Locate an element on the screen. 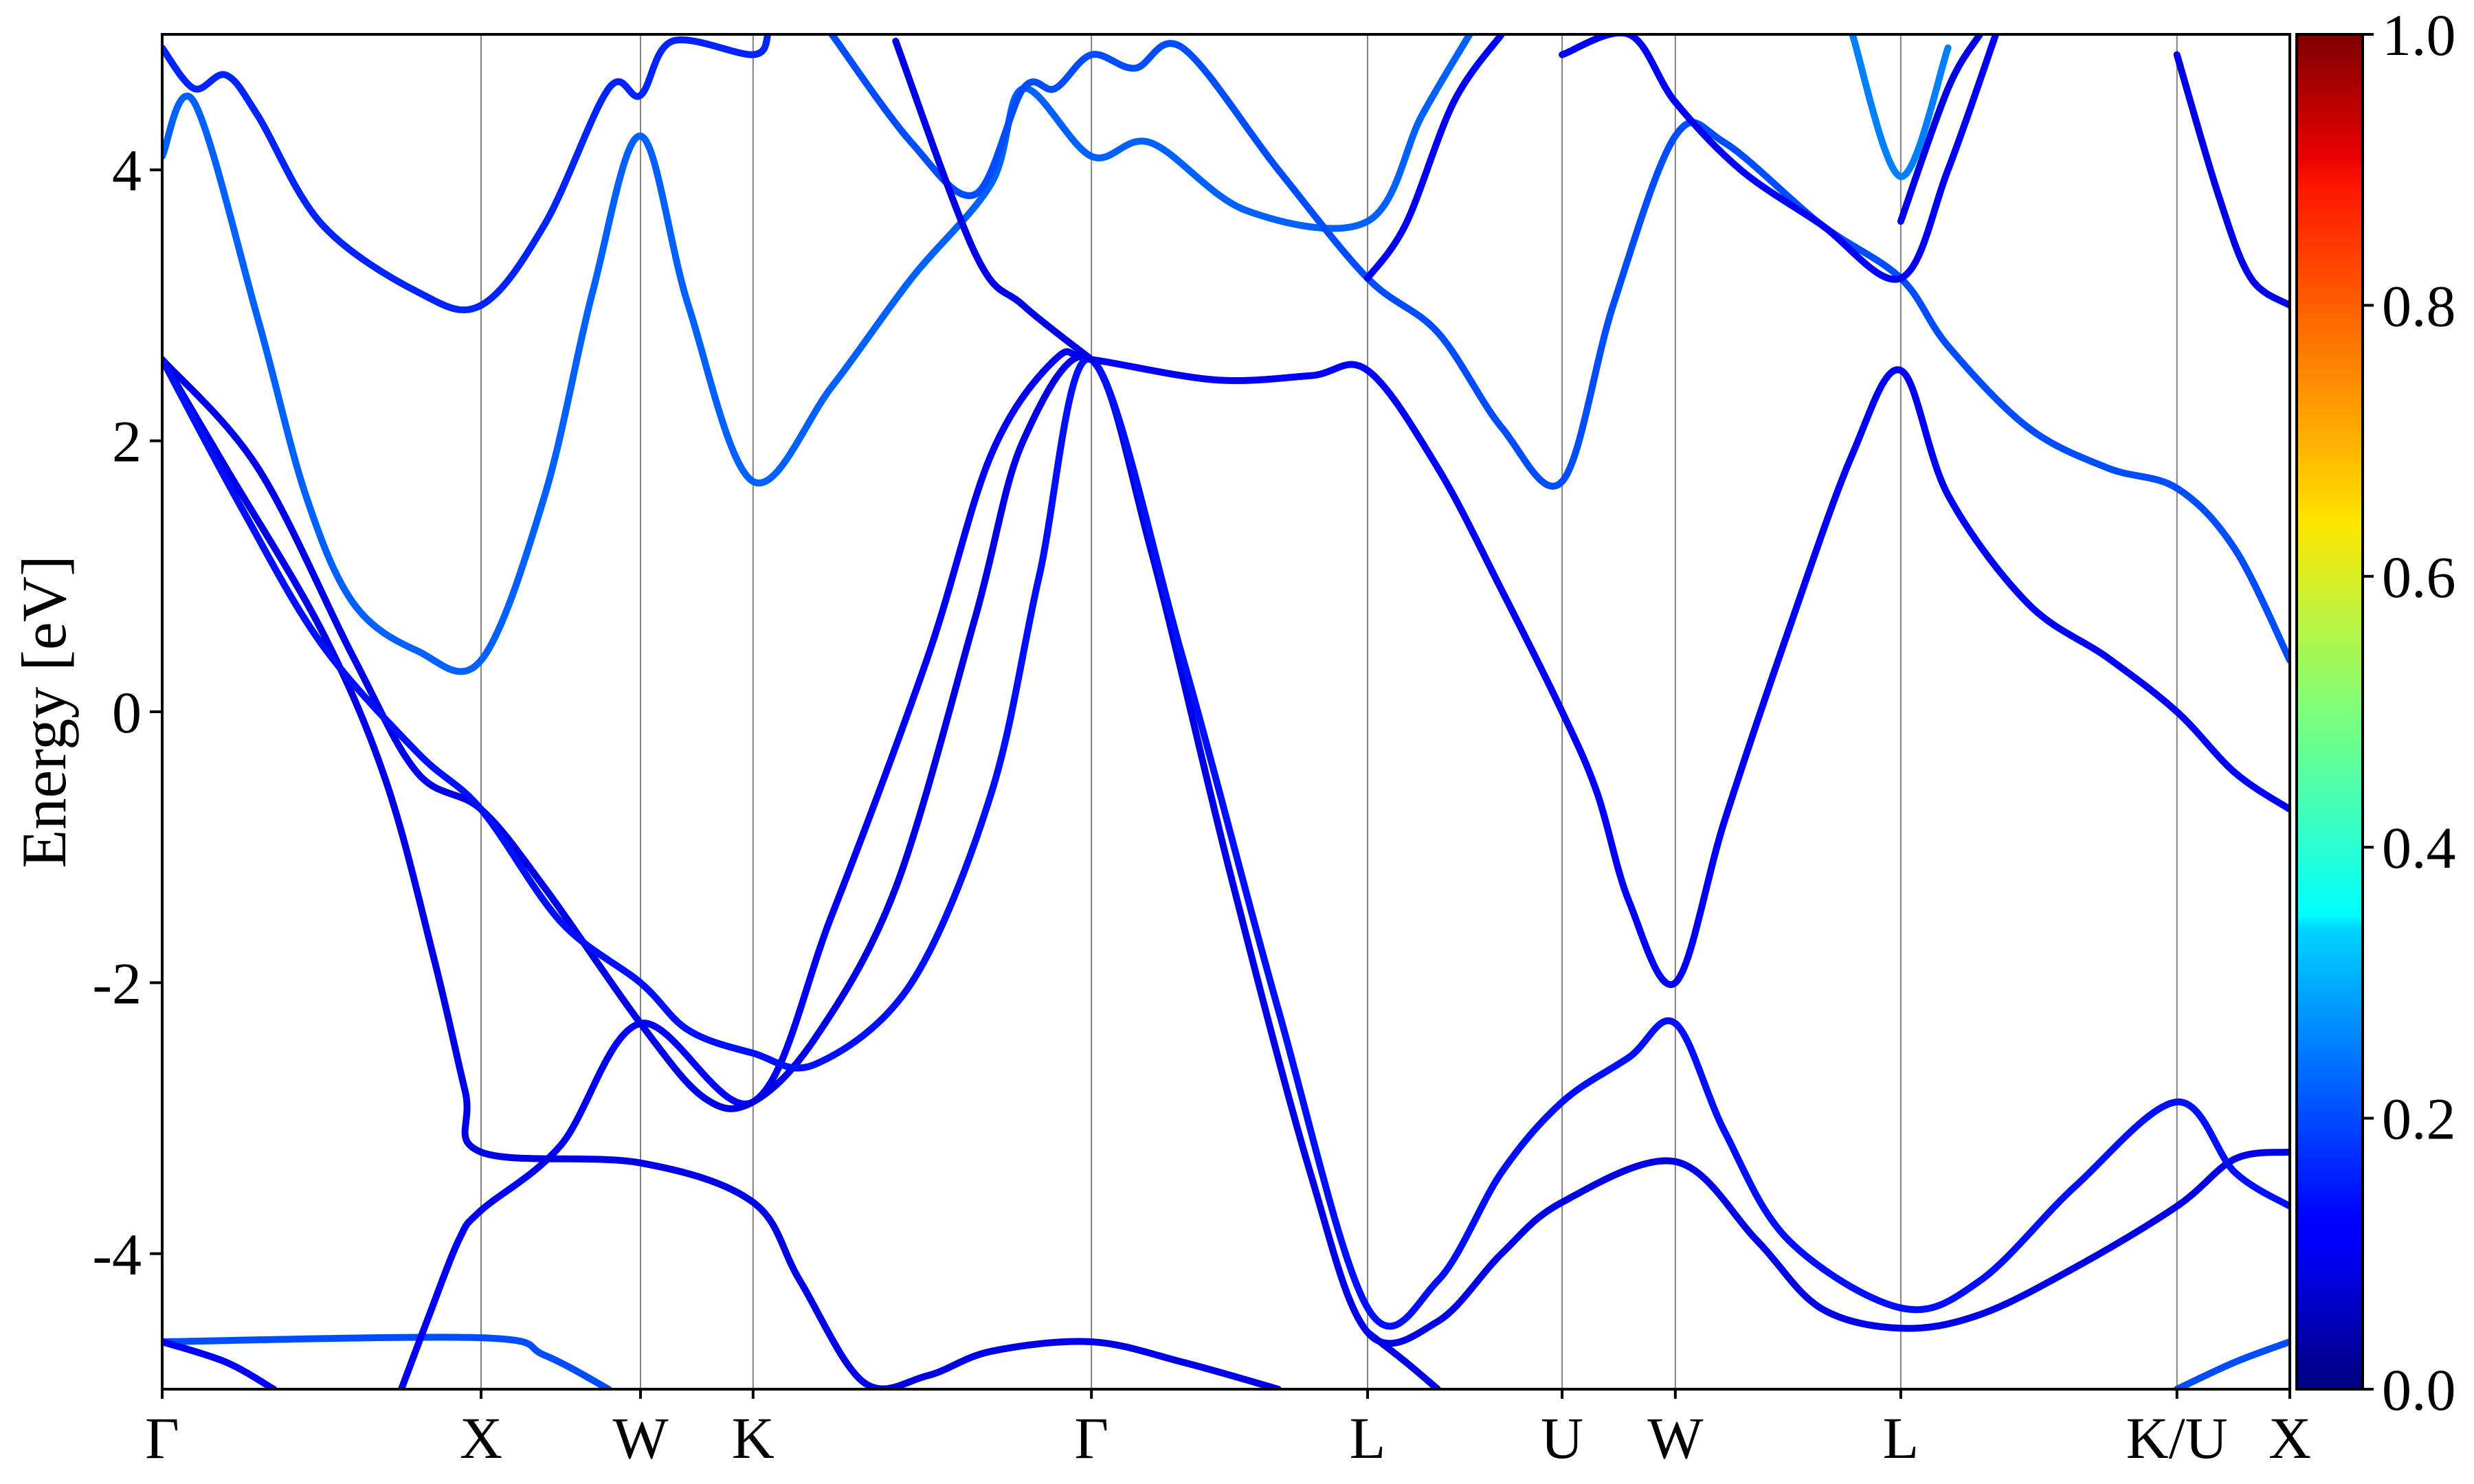 The image size is (2474, 1484). colorbar-tick-label: 0.8 is located at coordinates (2419, 306).